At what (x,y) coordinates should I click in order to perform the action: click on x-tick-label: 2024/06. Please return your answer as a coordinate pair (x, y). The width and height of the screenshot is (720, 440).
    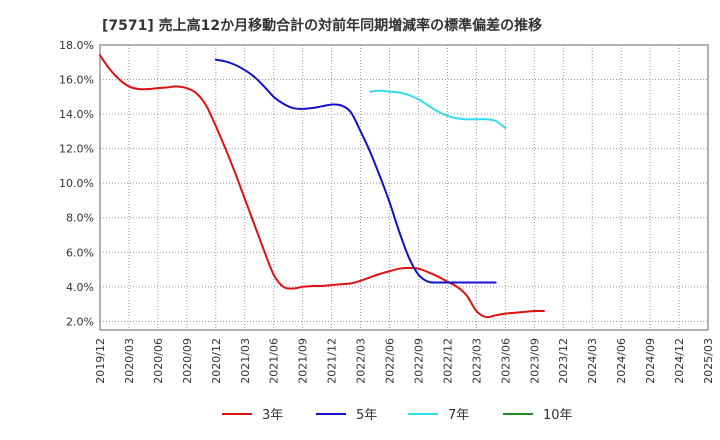
    Looking at the image, I should click on (621, 361).